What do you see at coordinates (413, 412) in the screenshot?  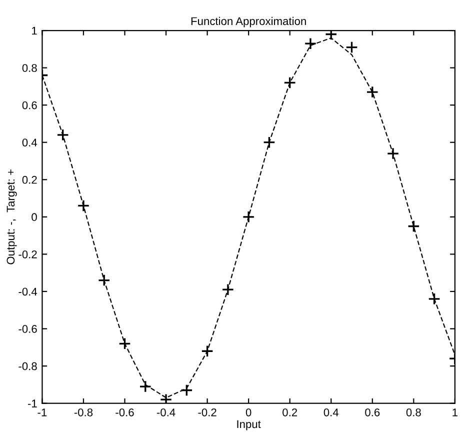 I see `x-tick-label: 0.8` at bounding box center [413, 412].